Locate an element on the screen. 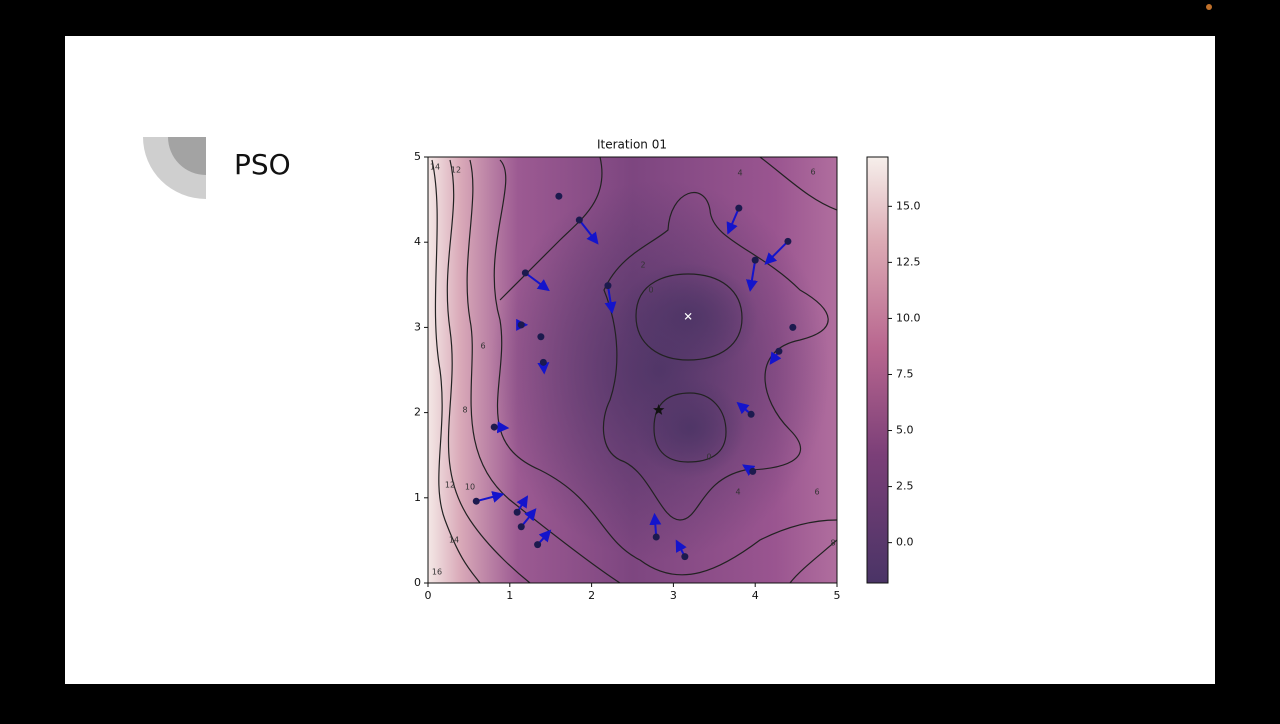  colorbar-tick-label: 7.5 is located at coordinates (905, 373).